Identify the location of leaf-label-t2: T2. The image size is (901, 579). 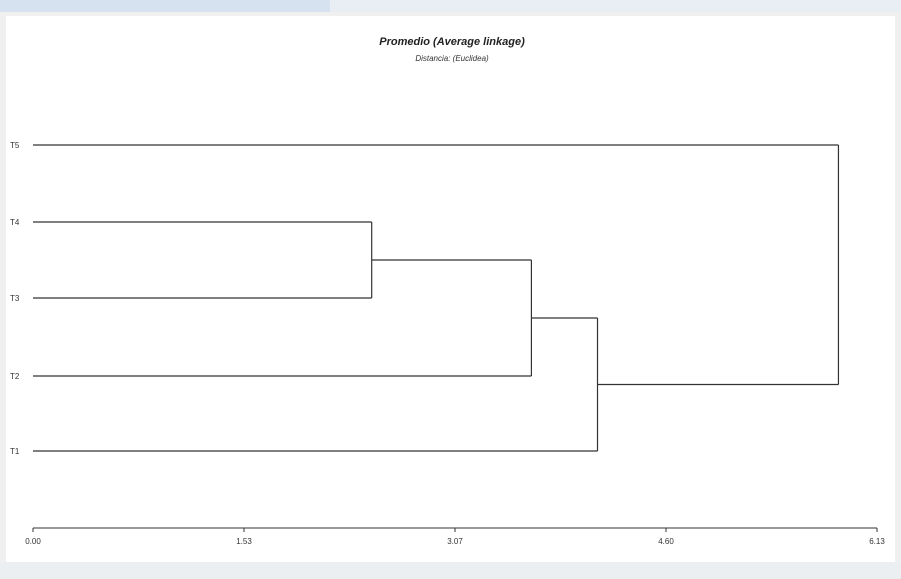
(15, 376).